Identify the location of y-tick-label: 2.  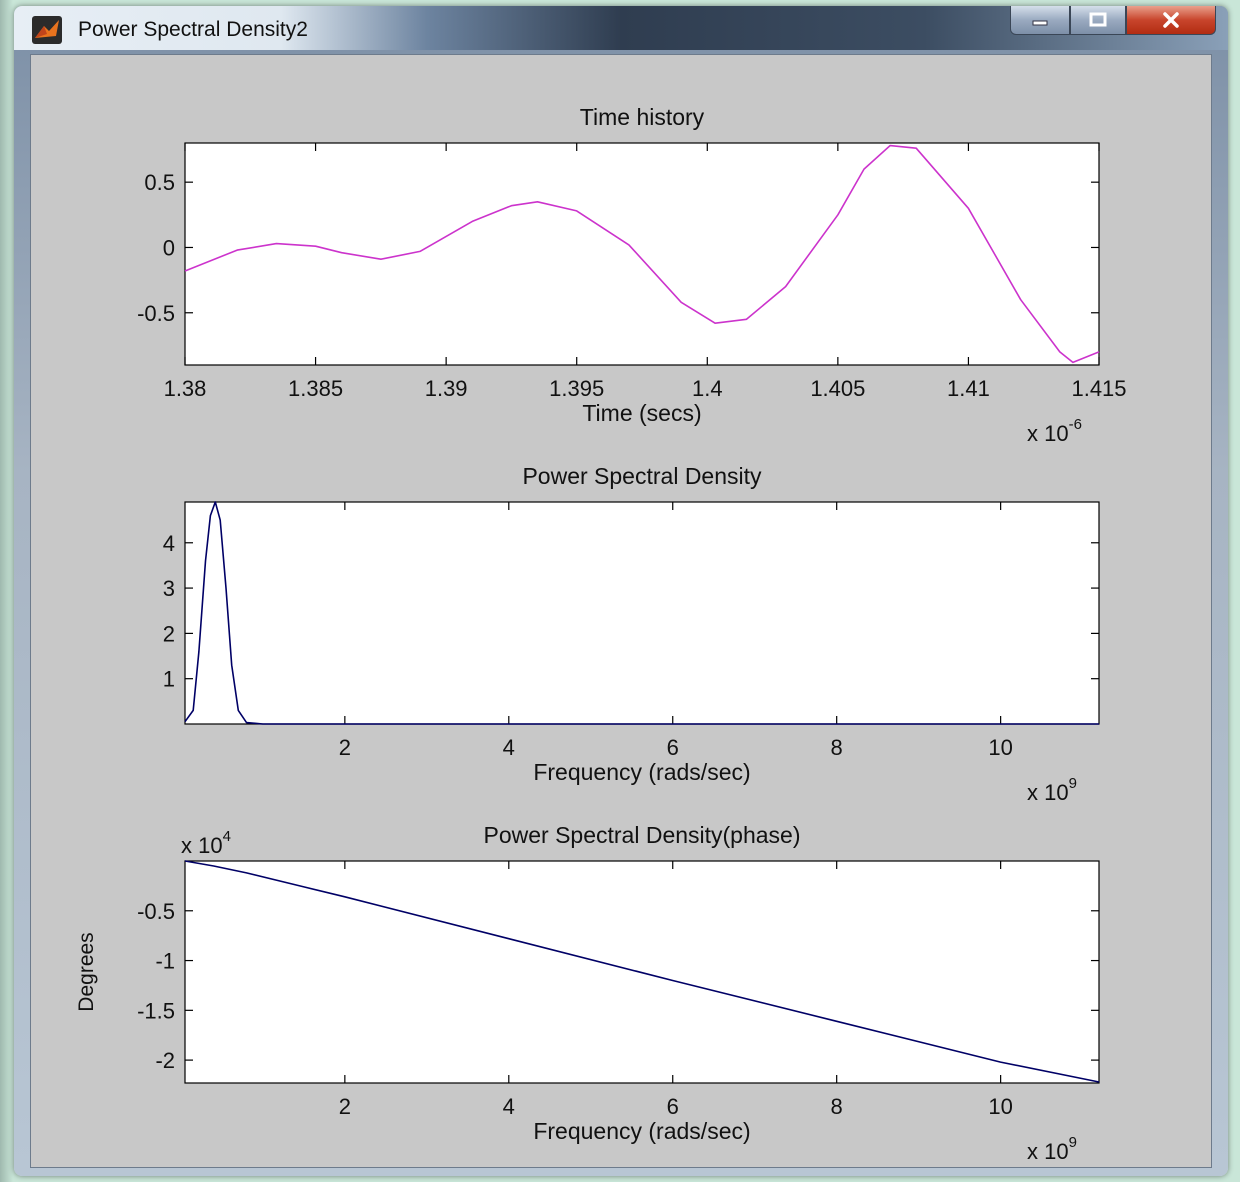
(169, 633).